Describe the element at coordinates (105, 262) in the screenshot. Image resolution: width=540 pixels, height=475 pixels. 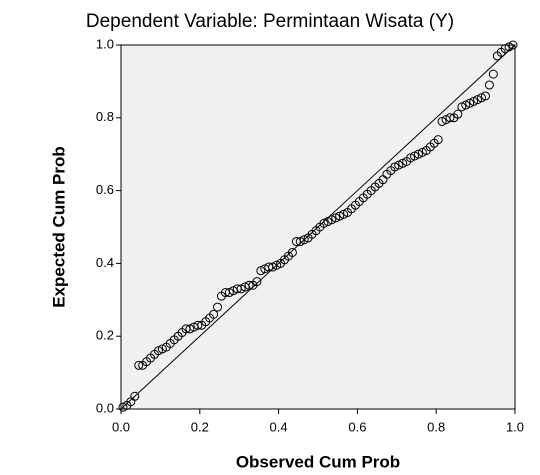
I see `y-tick-label: 0.4` at that location.